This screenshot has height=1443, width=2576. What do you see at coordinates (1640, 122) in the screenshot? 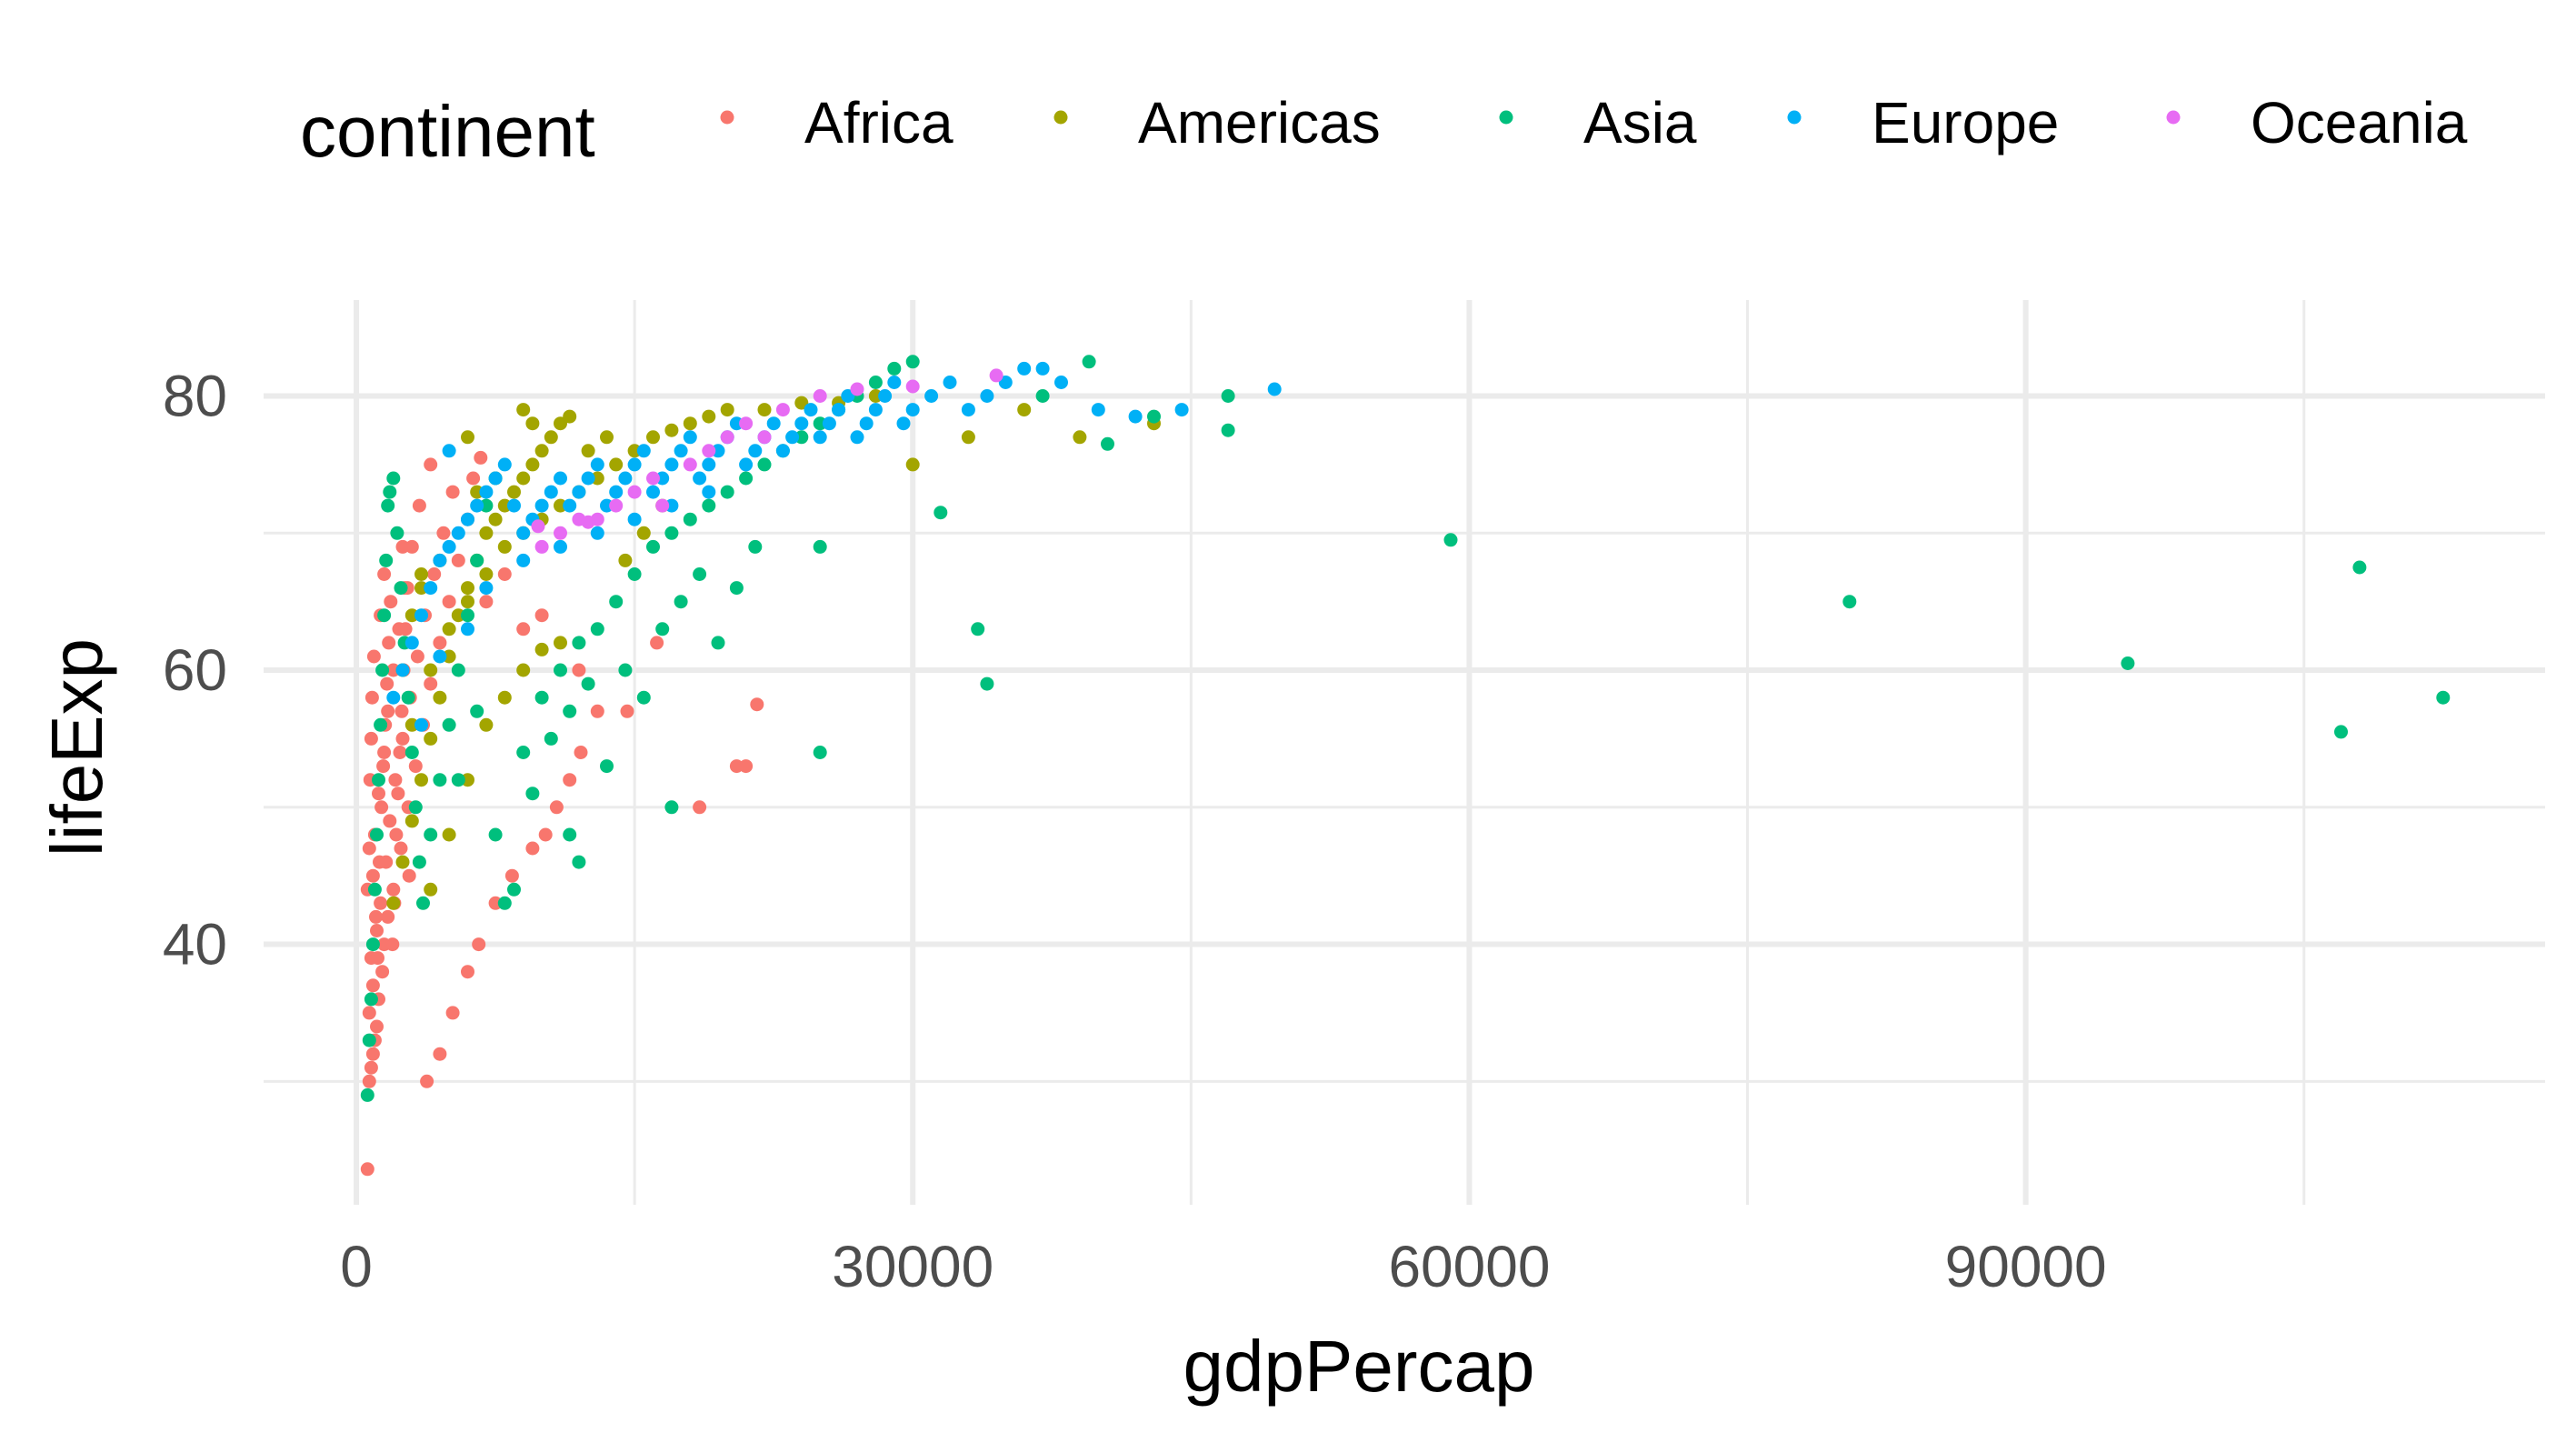
I see `legend-label: Asia` at bounding box center [1640, 122].